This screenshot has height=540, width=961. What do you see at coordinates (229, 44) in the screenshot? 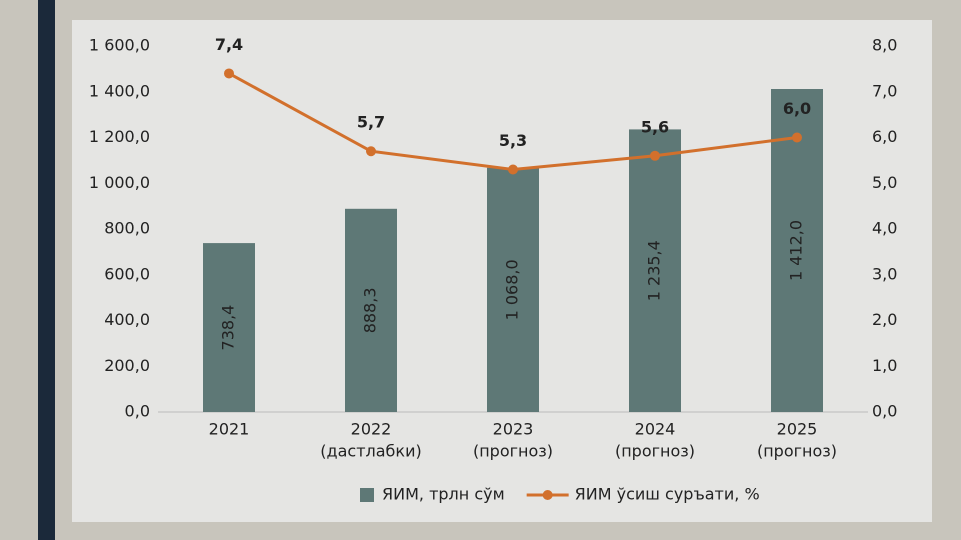
I see `line-value-label: 7,4` at bounding box center [229, 44].